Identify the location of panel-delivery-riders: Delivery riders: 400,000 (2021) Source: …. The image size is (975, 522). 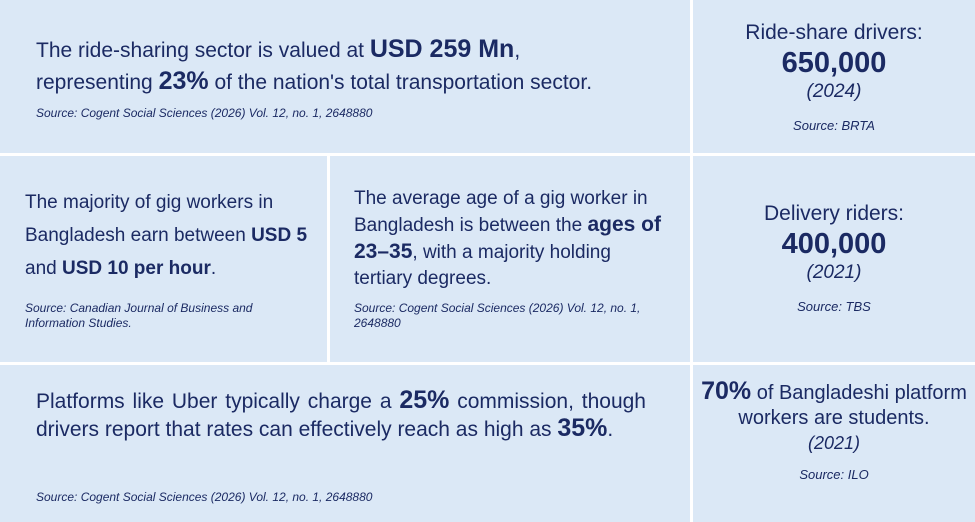
(834, 259).